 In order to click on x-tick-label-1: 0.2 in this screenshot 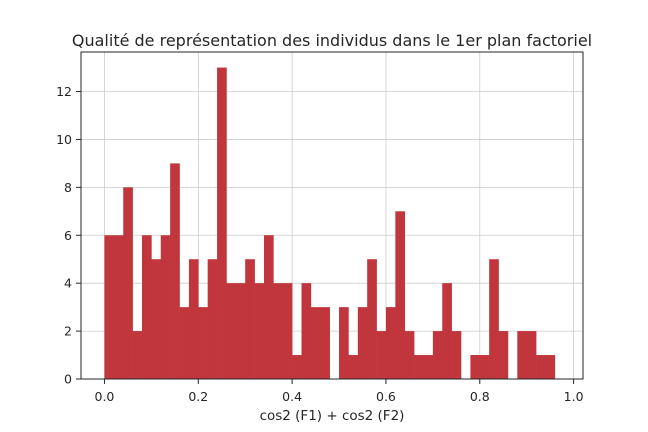, I will do `click(198, 396)`.